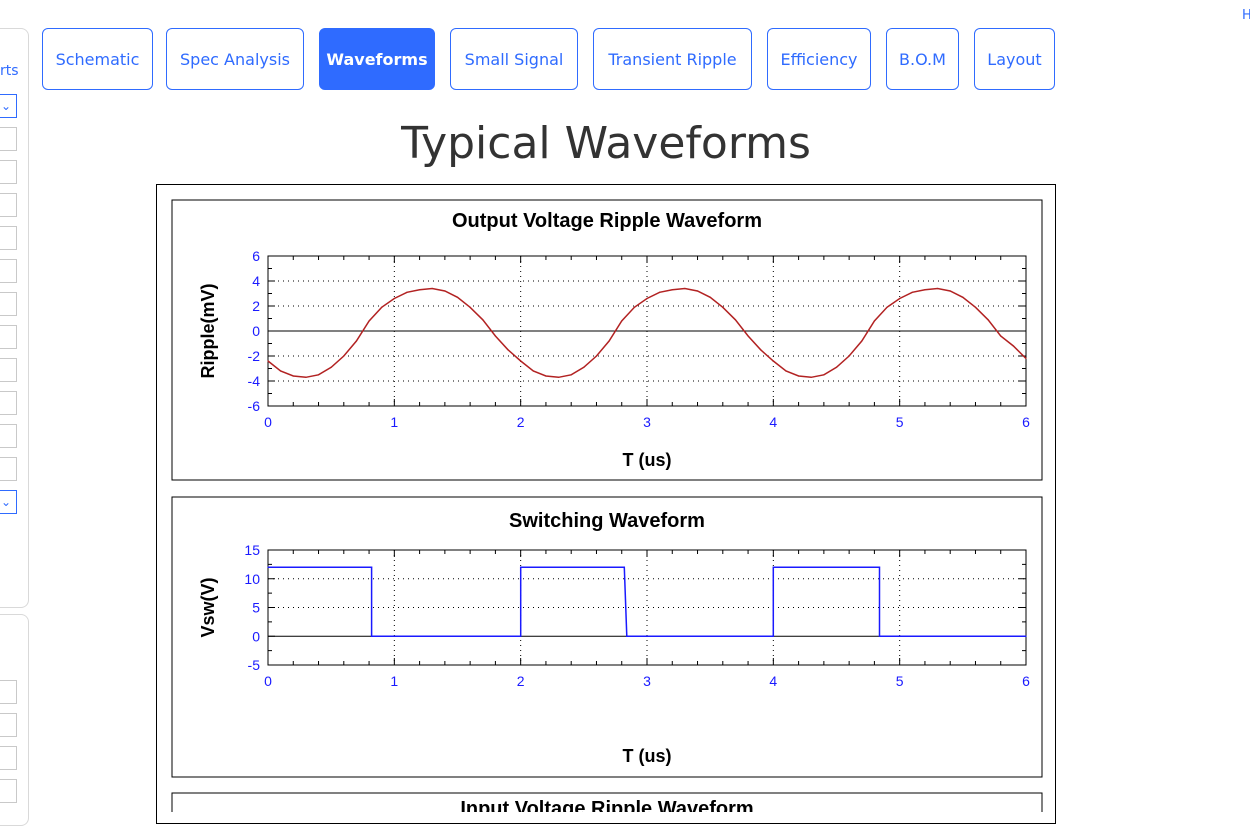 This screenshot has width=1250, height=826. I want to click on tab-transient-ripple: Transient Ripple, so click(672, 59).